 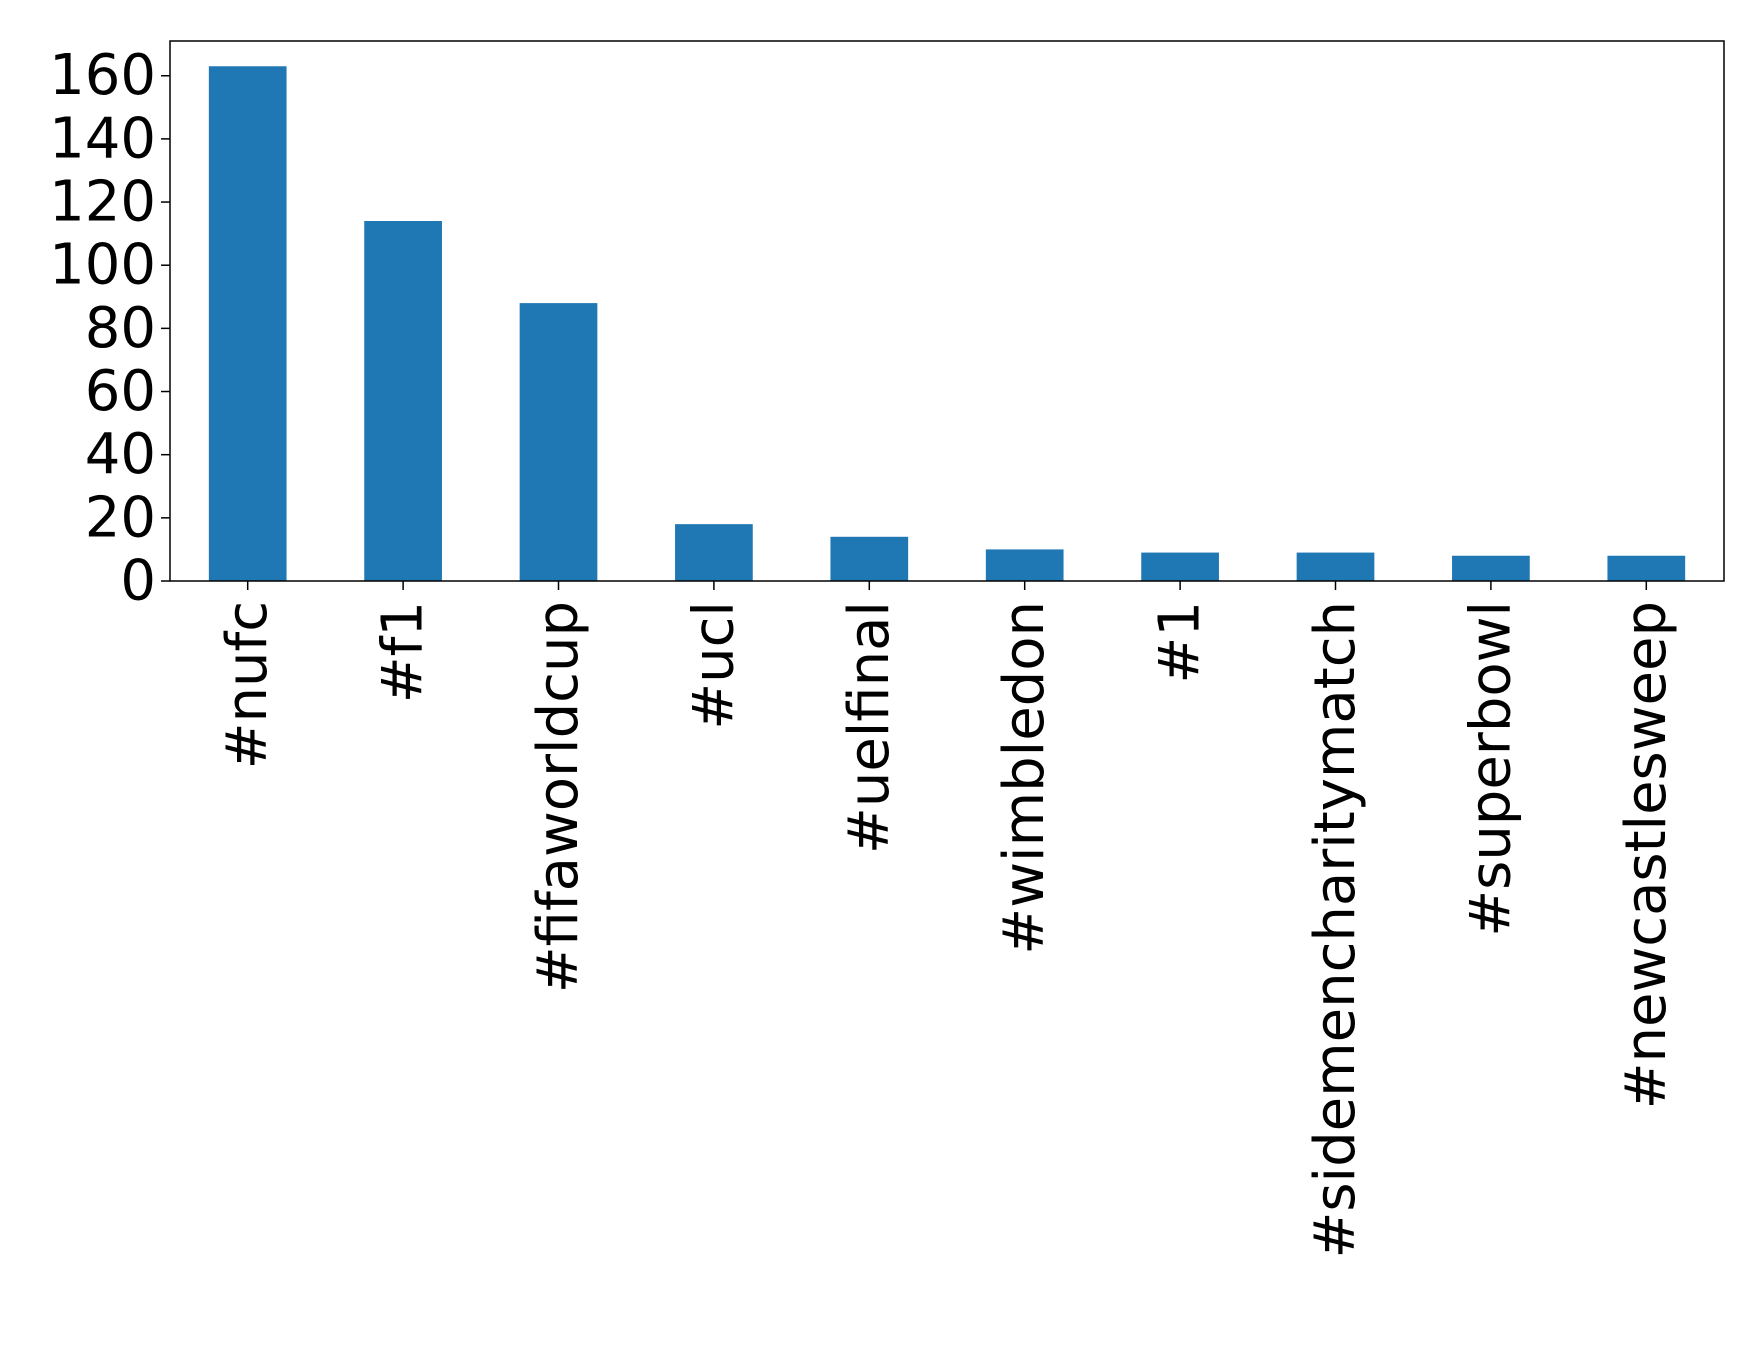 I want to click on y-tick-label: 40, so click(x=120, y=454).